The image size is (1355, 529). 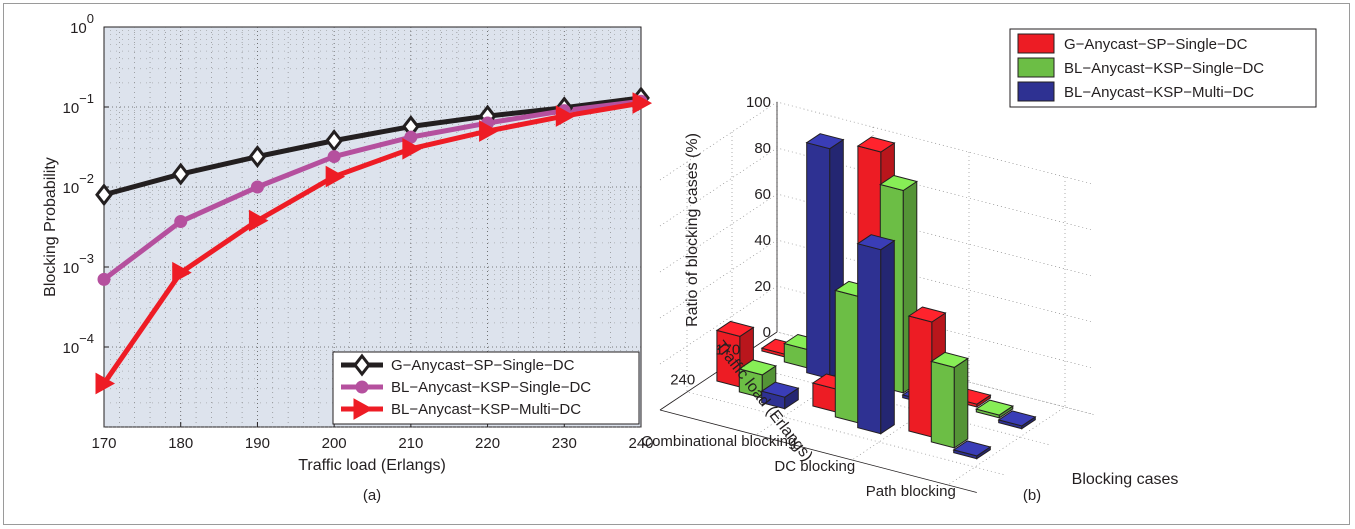 I want to click on y-tick-exponent: −1, so click(x=86, y=98).